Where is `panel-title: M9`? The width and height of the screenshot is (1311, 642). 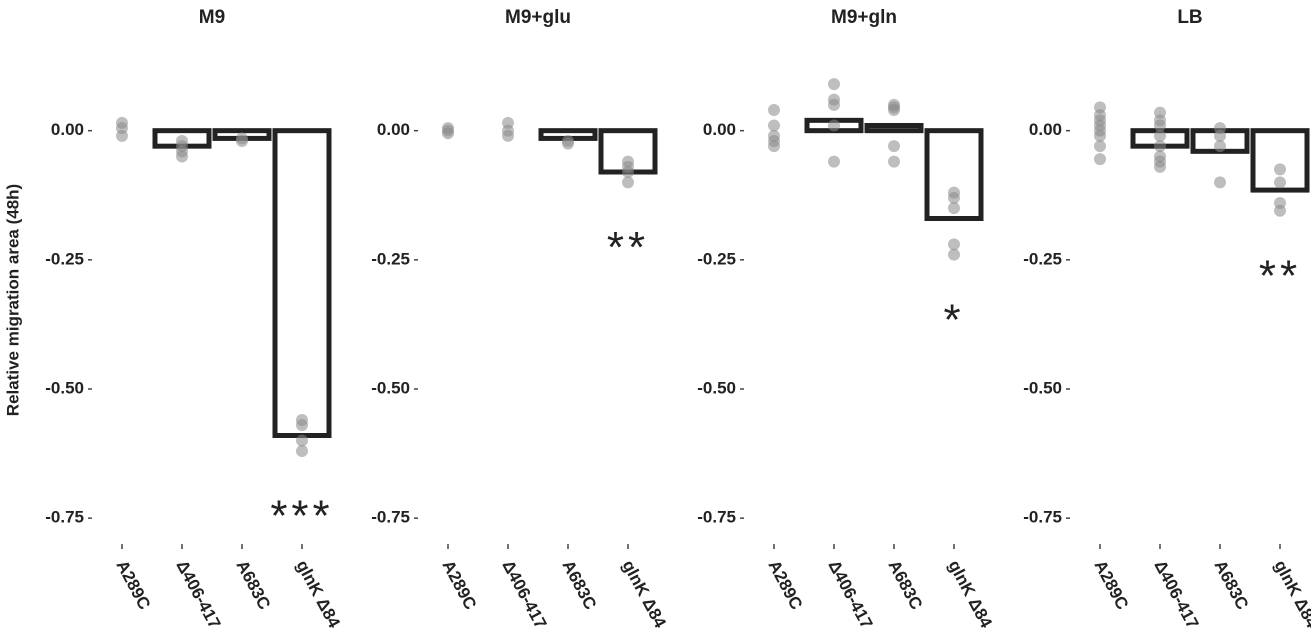 panel-title: M9 is located at coordinates (212, 17).